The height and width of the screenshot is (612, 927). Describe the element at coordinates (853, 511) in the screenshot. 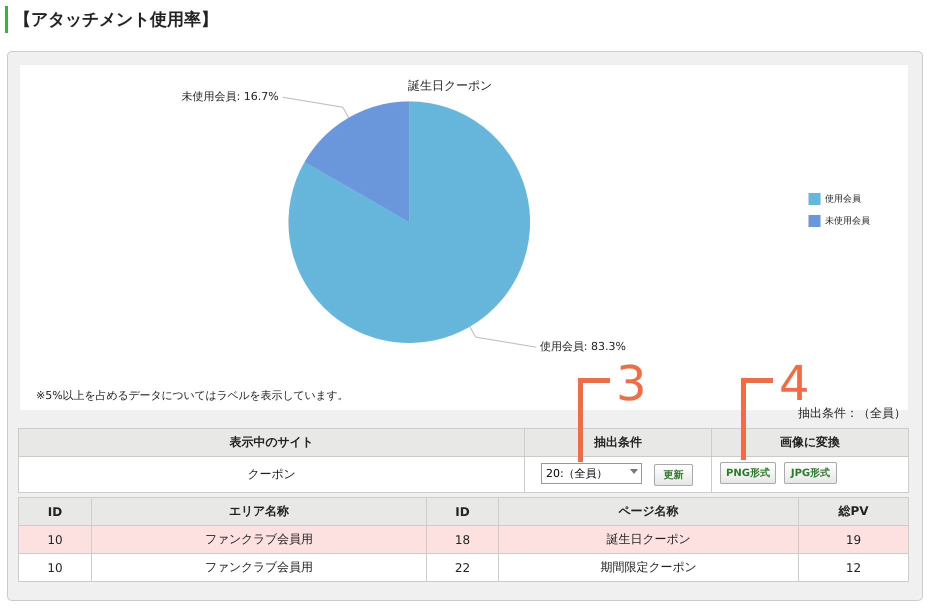

I see `text: 総PV` at that location.